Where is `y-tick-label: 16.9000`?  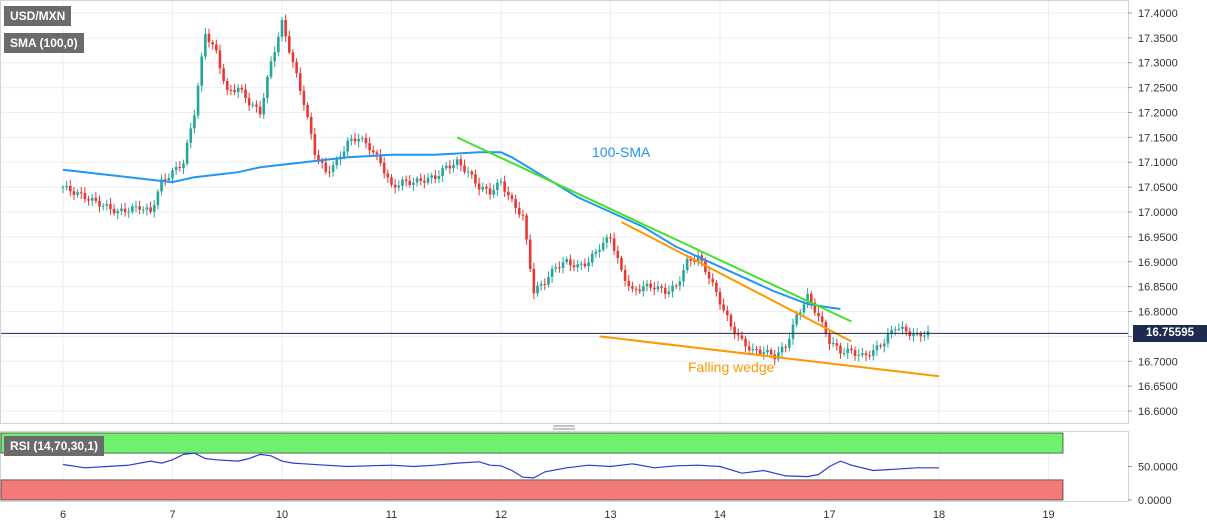 y-tick-label: 16.9000 is located at coordinates (1158, 263).